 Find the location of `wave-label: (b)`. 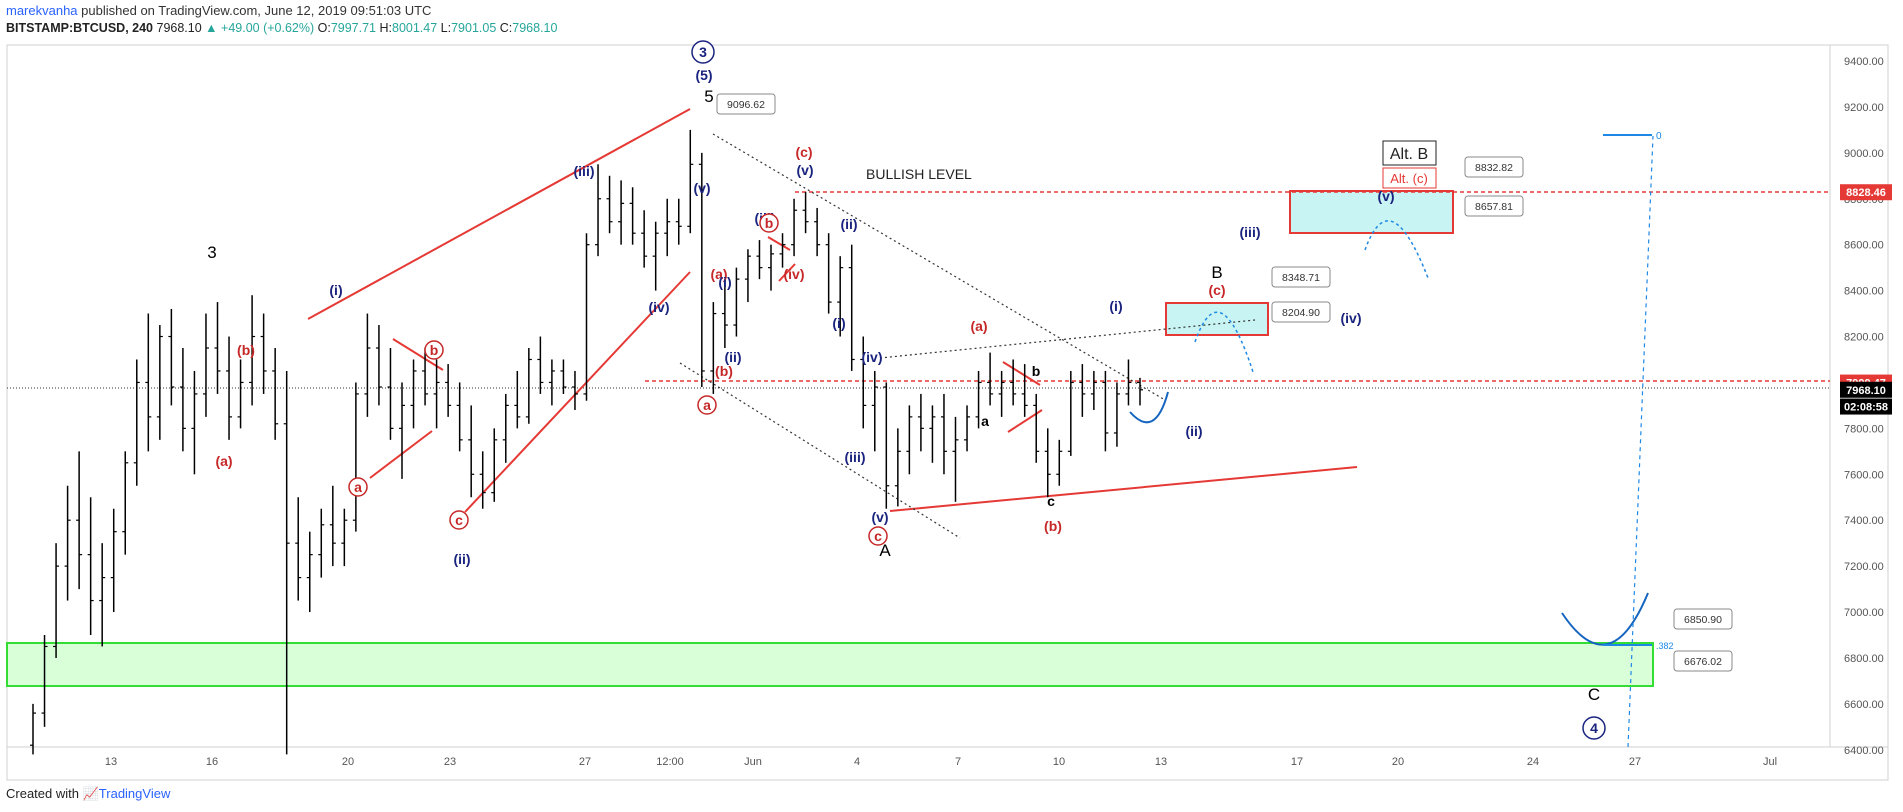

wave-label: (b) is located at coordinates (724, 371).